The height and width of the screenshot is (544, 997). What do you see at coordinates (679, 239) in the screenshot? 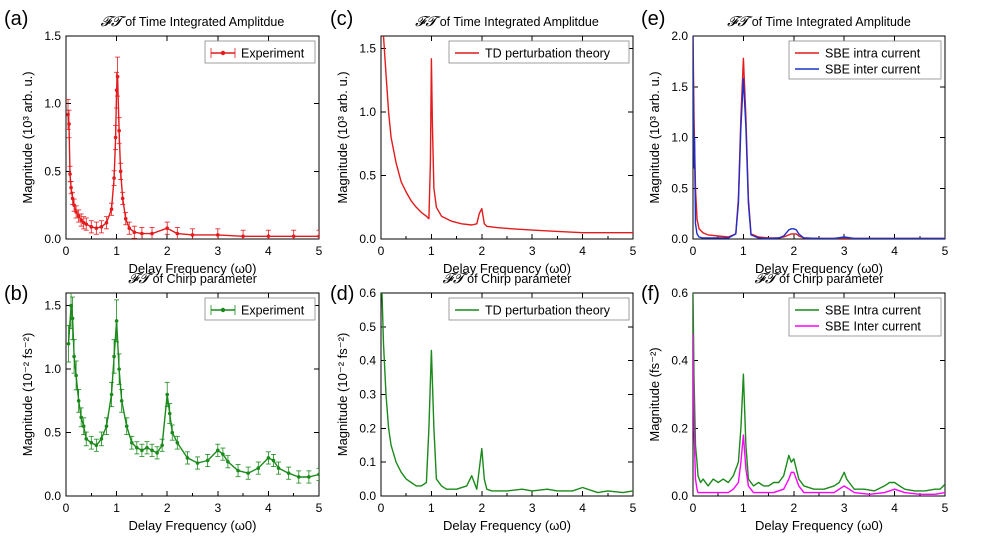
I see `y-tick-label: 0.0` at bounding box center [679, 239].